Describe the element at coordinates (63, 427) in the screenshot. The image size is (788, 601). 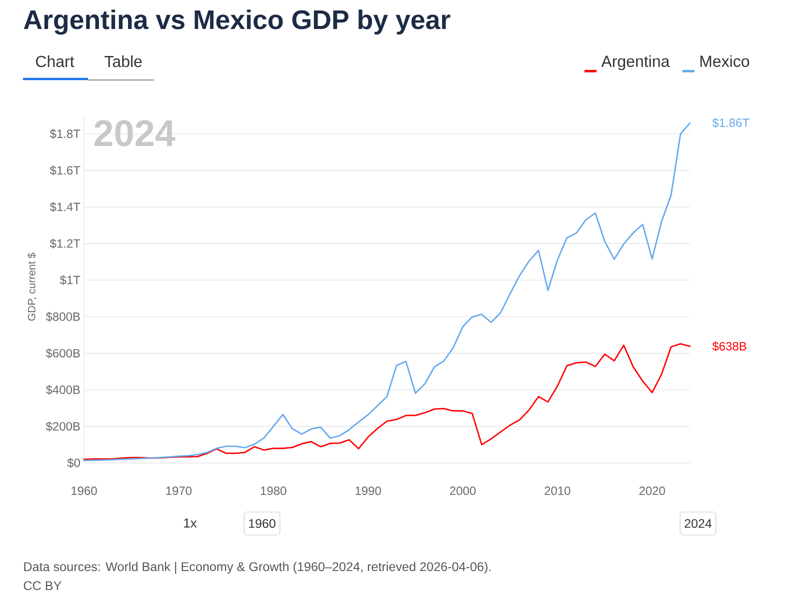
I see `y-tick-label: $200B` at that location.